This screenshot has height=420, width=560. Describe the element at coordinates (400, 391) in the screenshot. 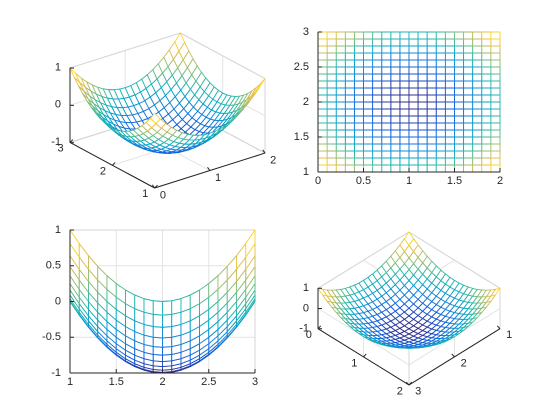

I see `x-tick-label: 2` at that location.